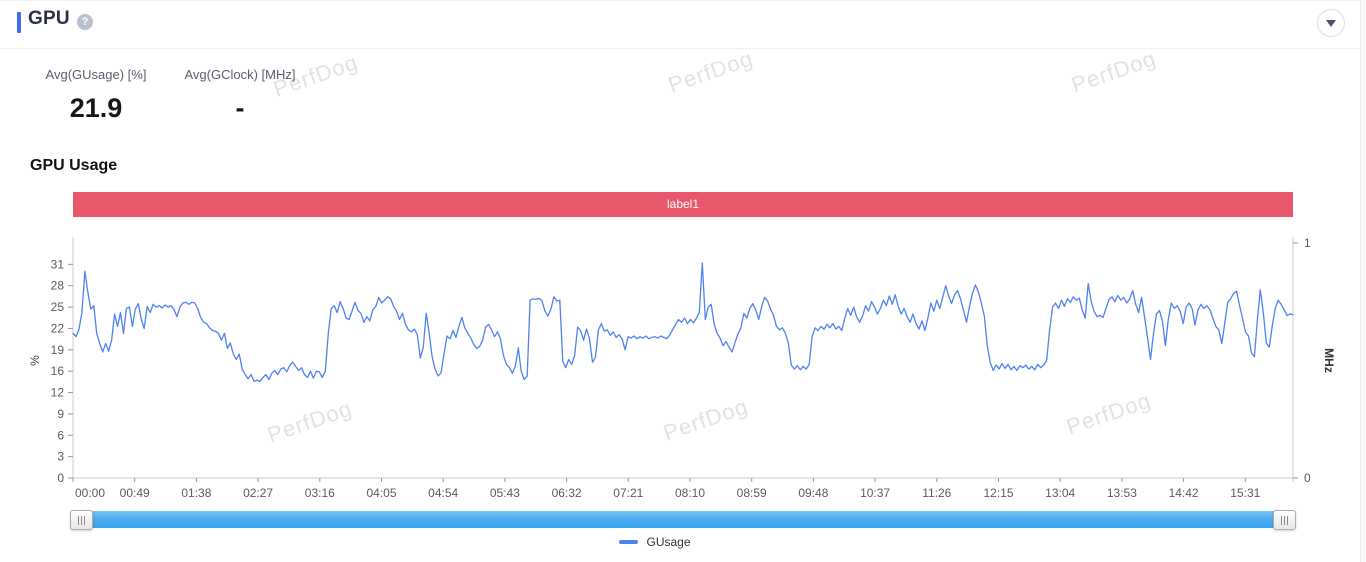 This screenshot has width=1366, height=562. What do you see at coordinates (505, 493) in the screenshot?
I see `x-tick-label: 05:43` at bounding box center [505, 493].